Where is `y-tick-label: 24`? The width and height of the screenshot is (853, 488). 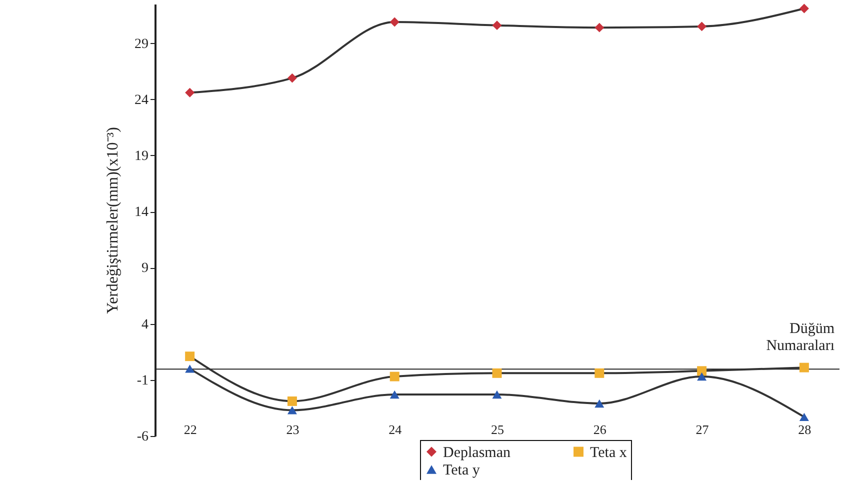
y-tick-label: 24 is located at coordinates (141, 100).